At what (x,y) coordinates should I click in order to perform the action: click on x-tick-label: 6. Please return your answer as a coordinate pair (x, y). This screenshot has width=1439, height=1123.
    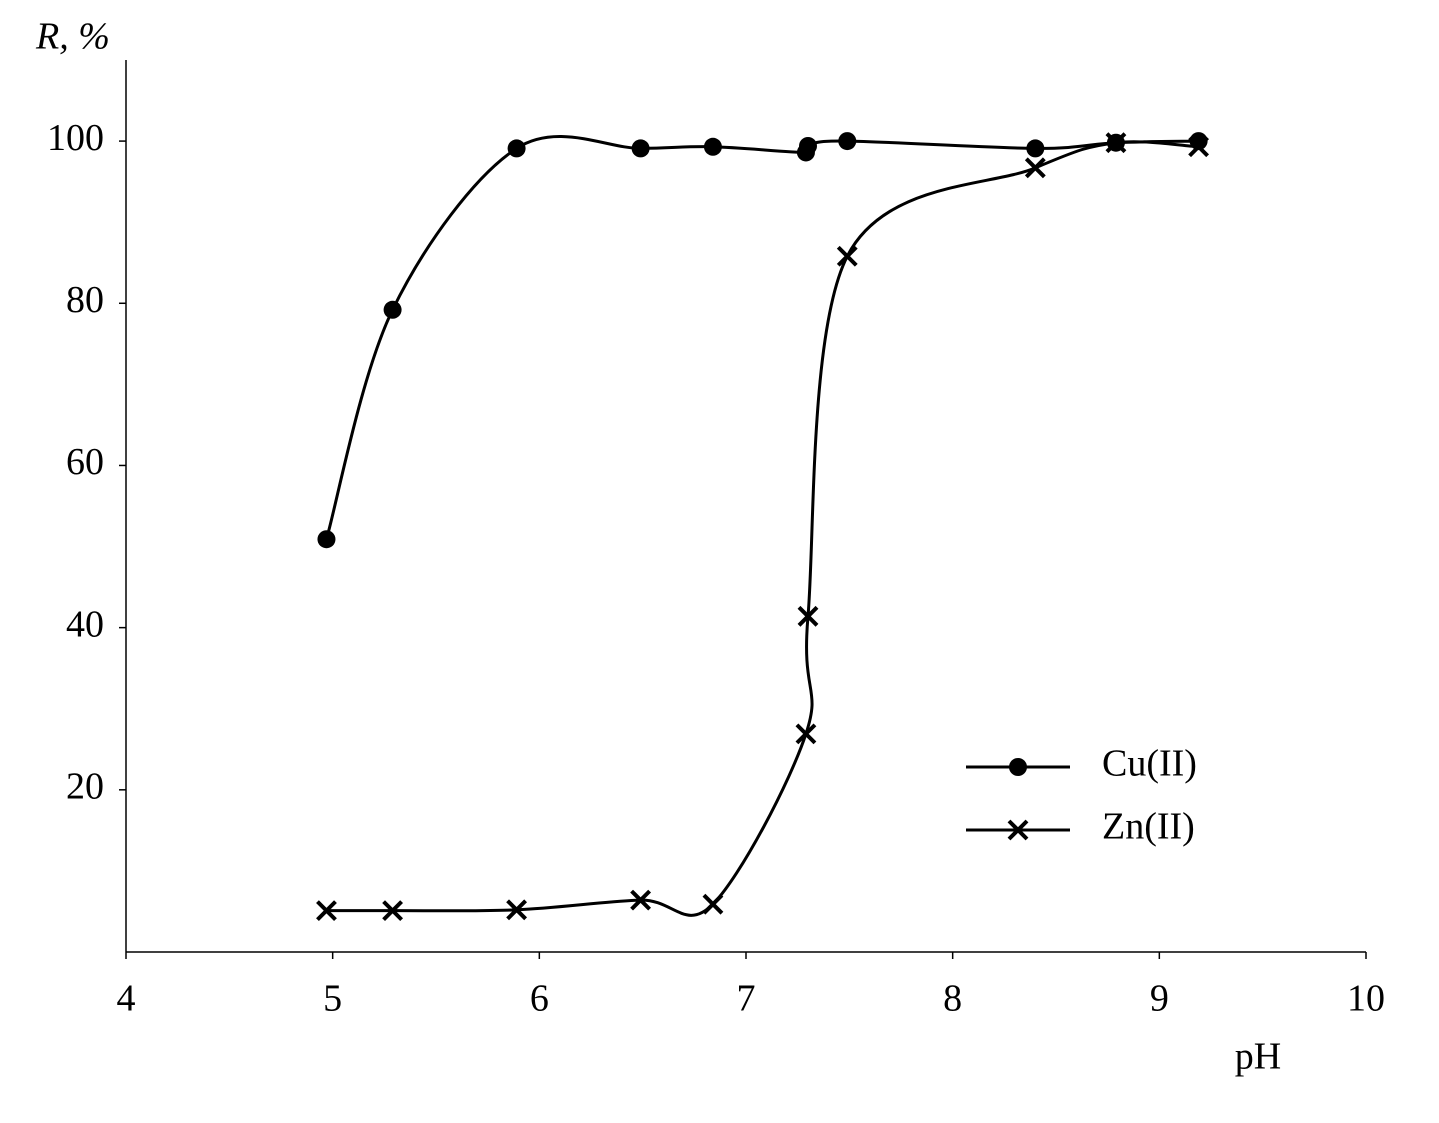
    Looking at the image, I should click on (539, 999).